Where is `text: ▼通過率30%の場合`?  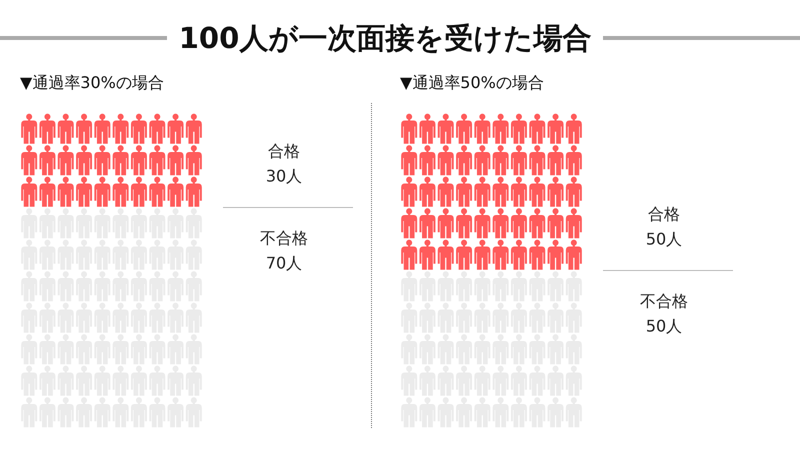 text: ▼通過率30%の場合 is located at coordinates (92, 82).